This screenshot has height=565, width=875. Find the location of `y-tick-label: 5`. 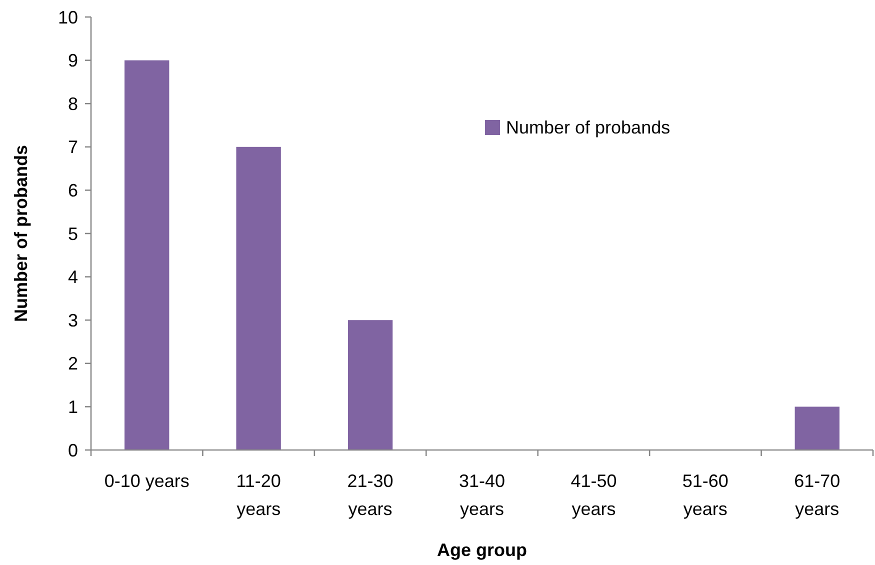

y-tick-label: 5 is located at coordinates (73, 234).